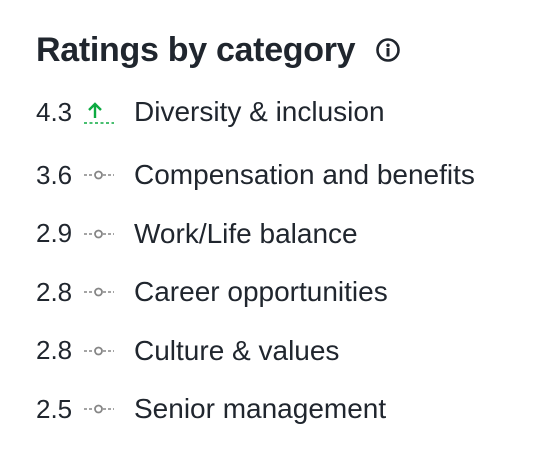  Describe the element at coordinates (100, 112) in the screenshot. I see `trend-up-arrow-icon` at that location.